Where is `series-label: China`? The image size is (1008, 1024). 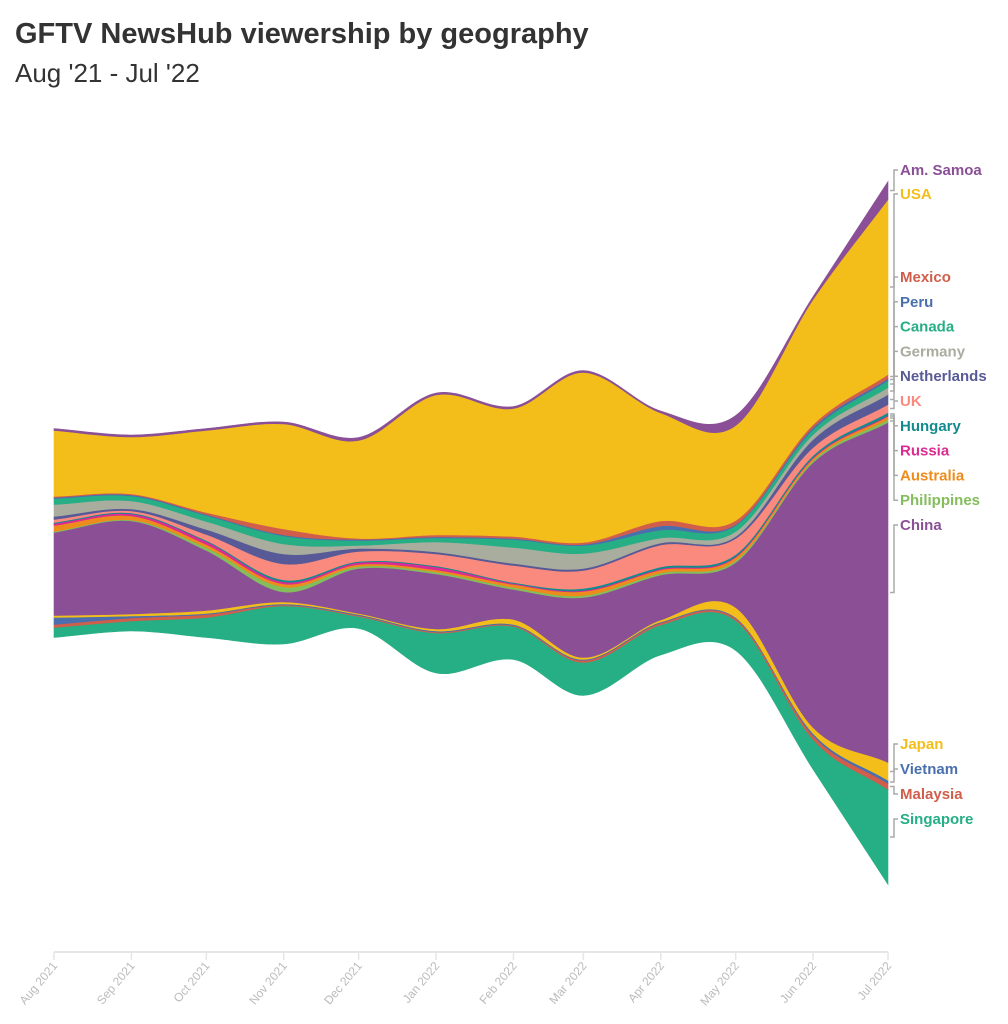
series-label: China is located at coordinates (921, 525).